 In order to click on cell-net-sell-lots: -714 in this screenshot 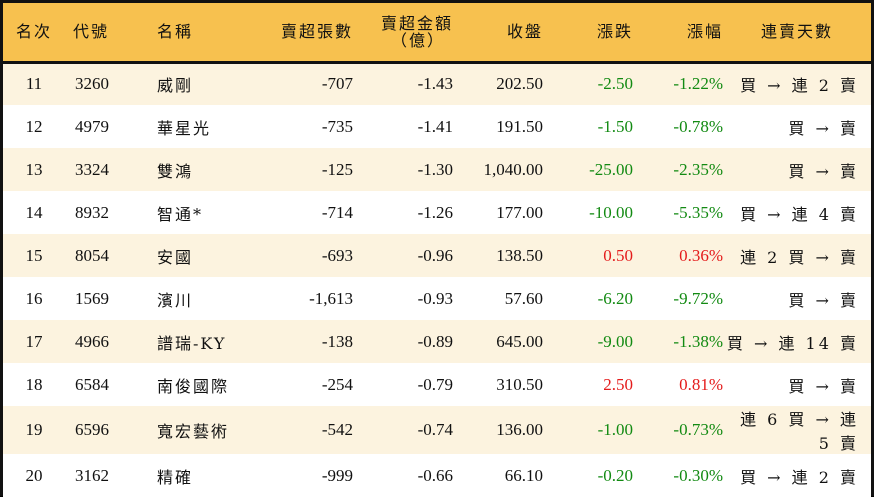, I will do `click(337, 212)`.